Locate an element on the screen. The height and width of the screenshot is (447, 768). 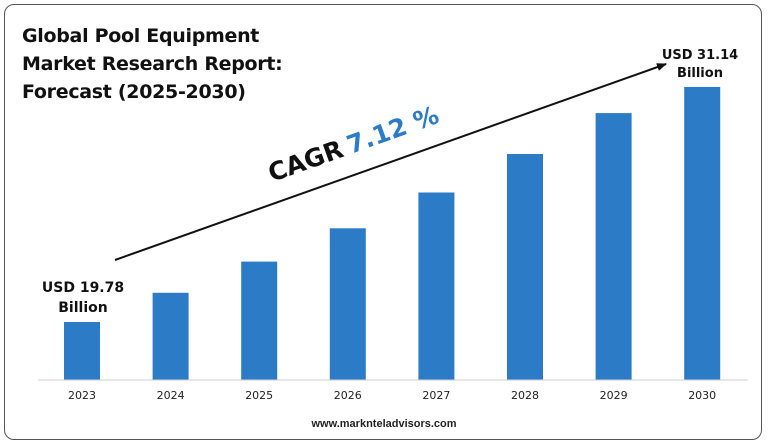
bar-2026 is located at coordinates (347, 304).